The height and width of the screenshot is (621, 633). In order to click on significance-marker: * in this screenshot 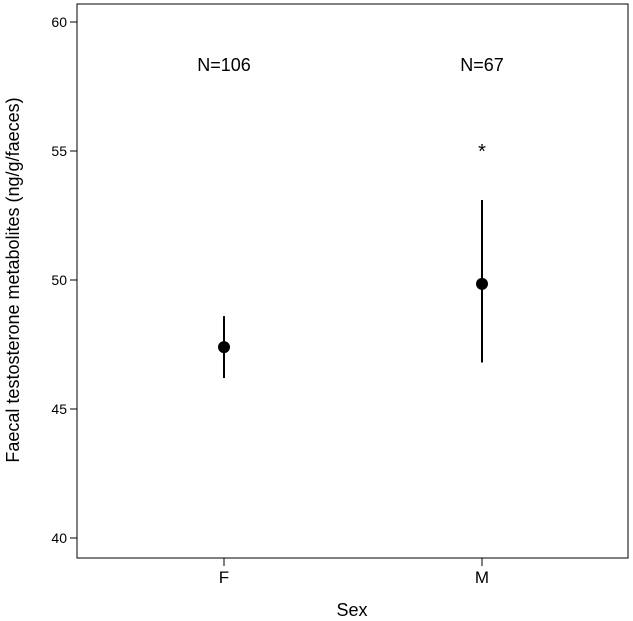, I will do `click(482, 152)`.